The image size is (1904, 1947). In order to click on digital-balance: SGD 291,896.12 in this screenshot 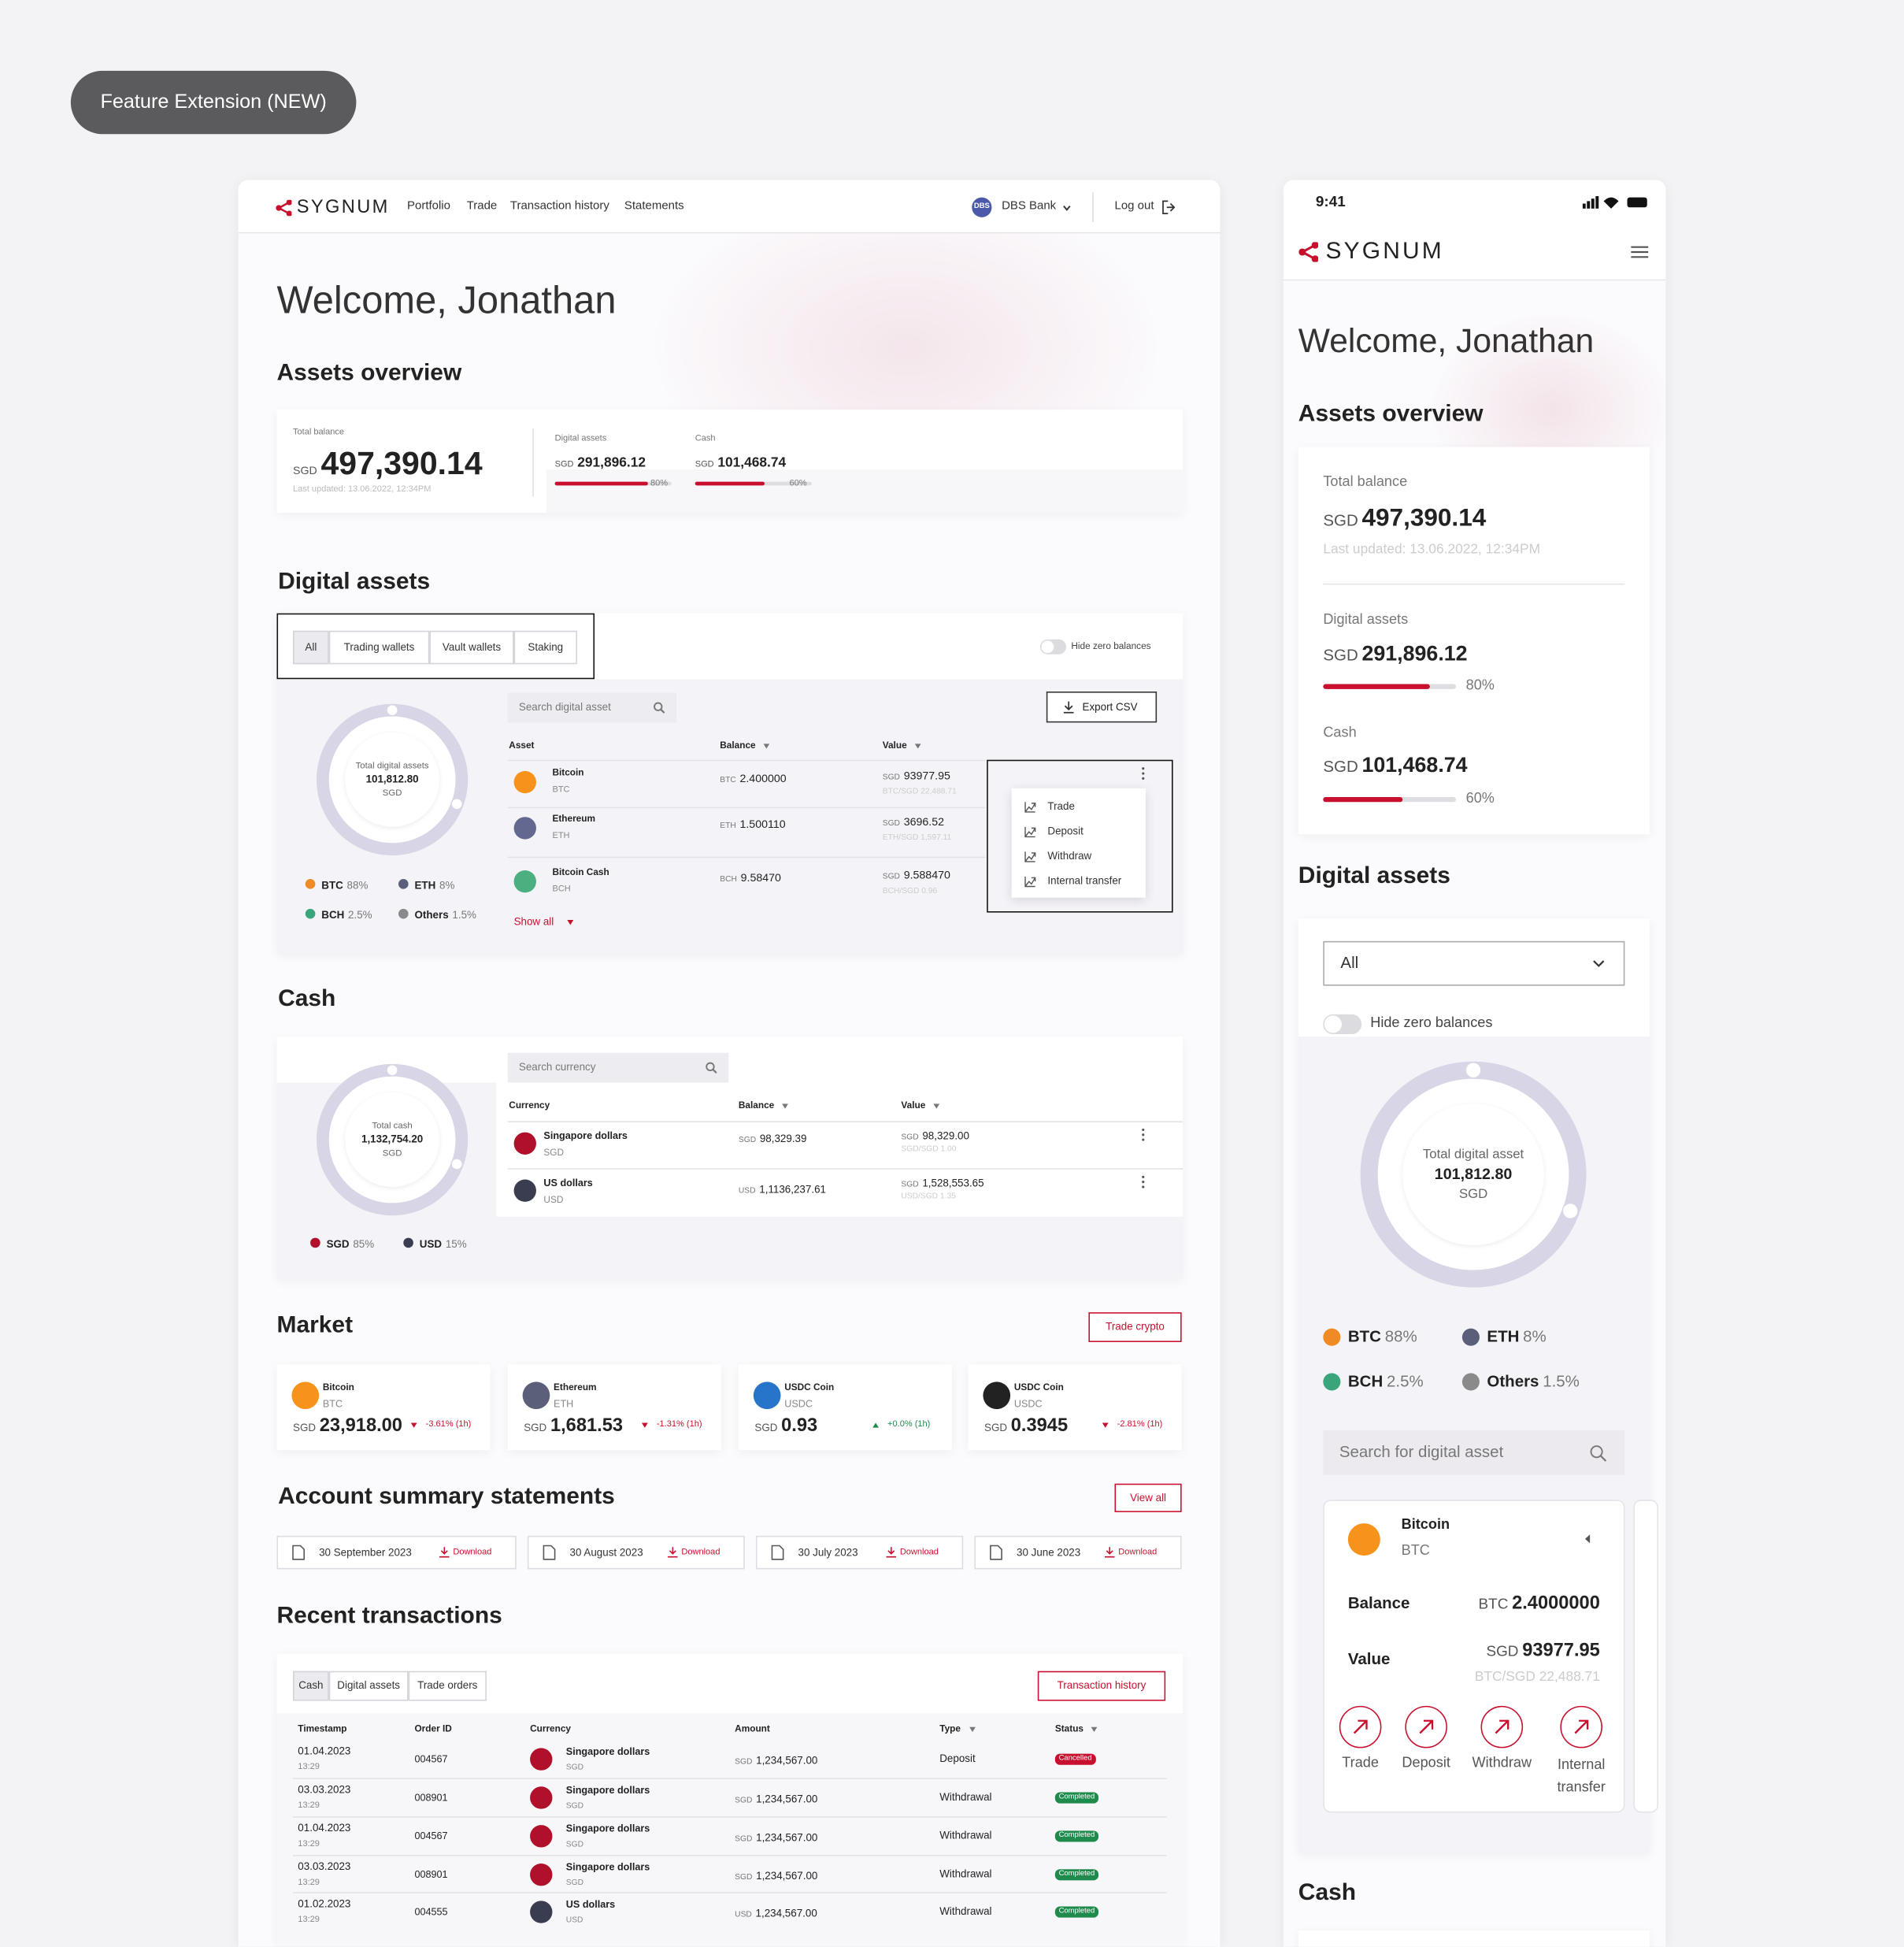, I will do `click(1395, 654)`.